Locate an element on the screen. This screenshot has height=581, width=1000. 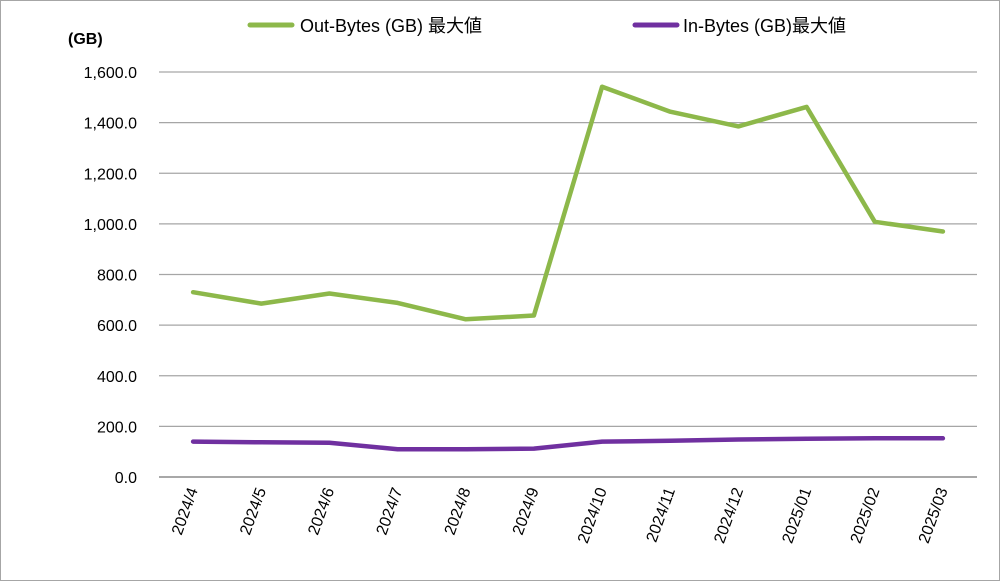
x-tick-label: 2024/6 is located at coordinates (321, 511).